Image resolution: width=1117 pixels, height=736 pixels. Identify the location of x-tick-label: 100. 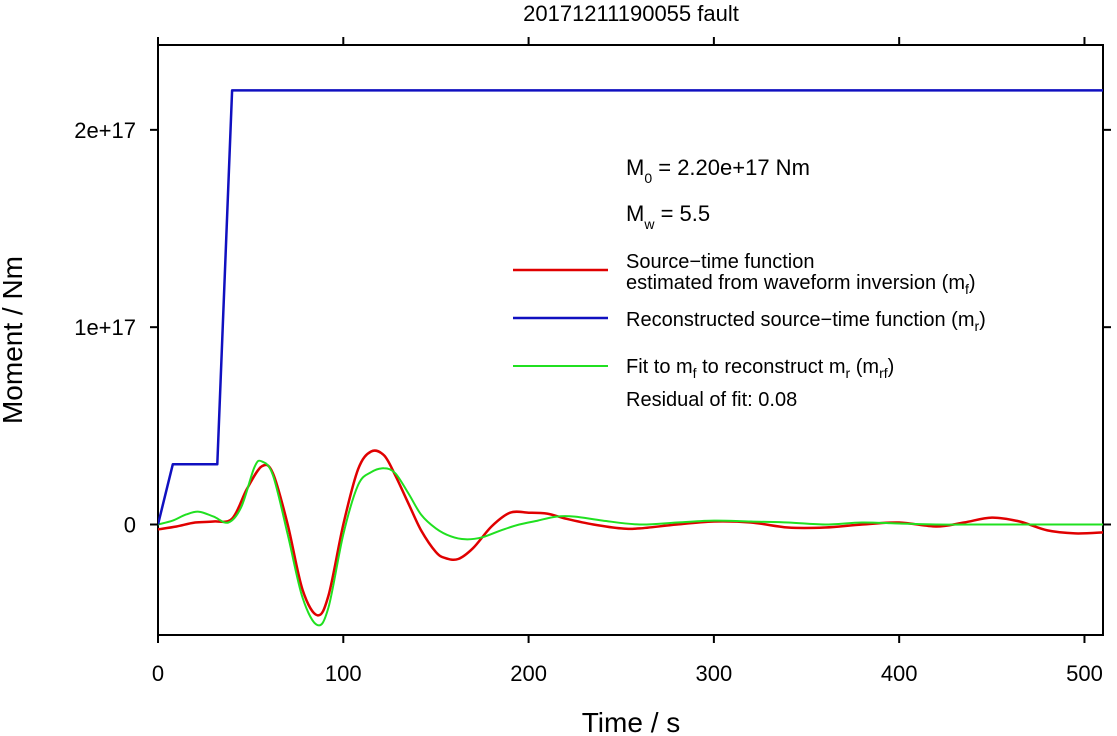
(343, 673).